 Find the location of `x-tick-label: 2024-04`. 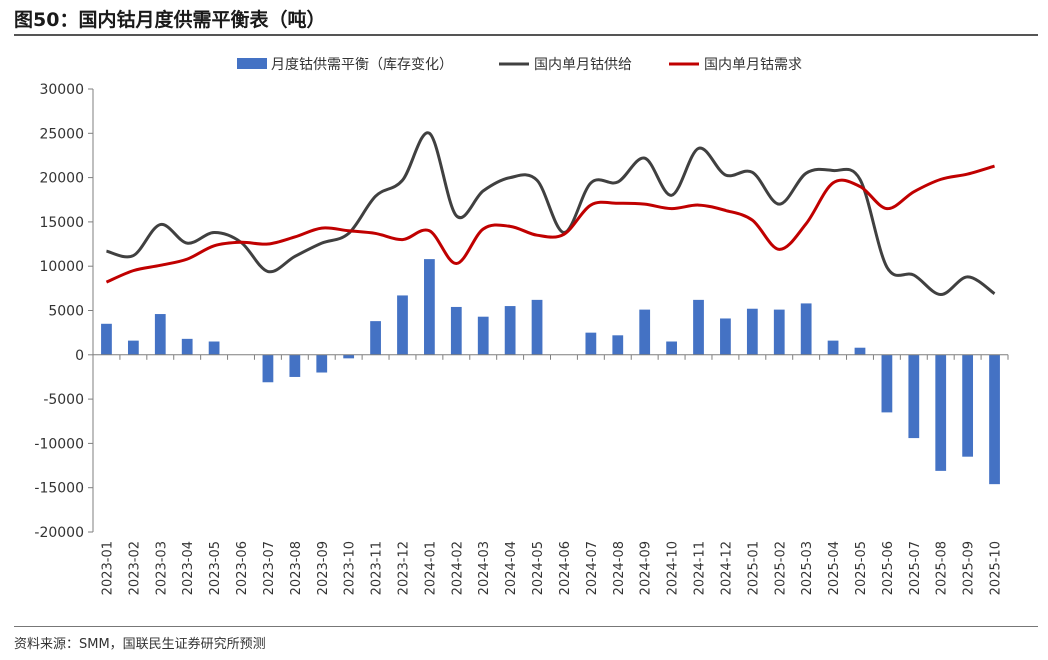

x-tick-label: 2024-04 is located at coordinates (511, 568).